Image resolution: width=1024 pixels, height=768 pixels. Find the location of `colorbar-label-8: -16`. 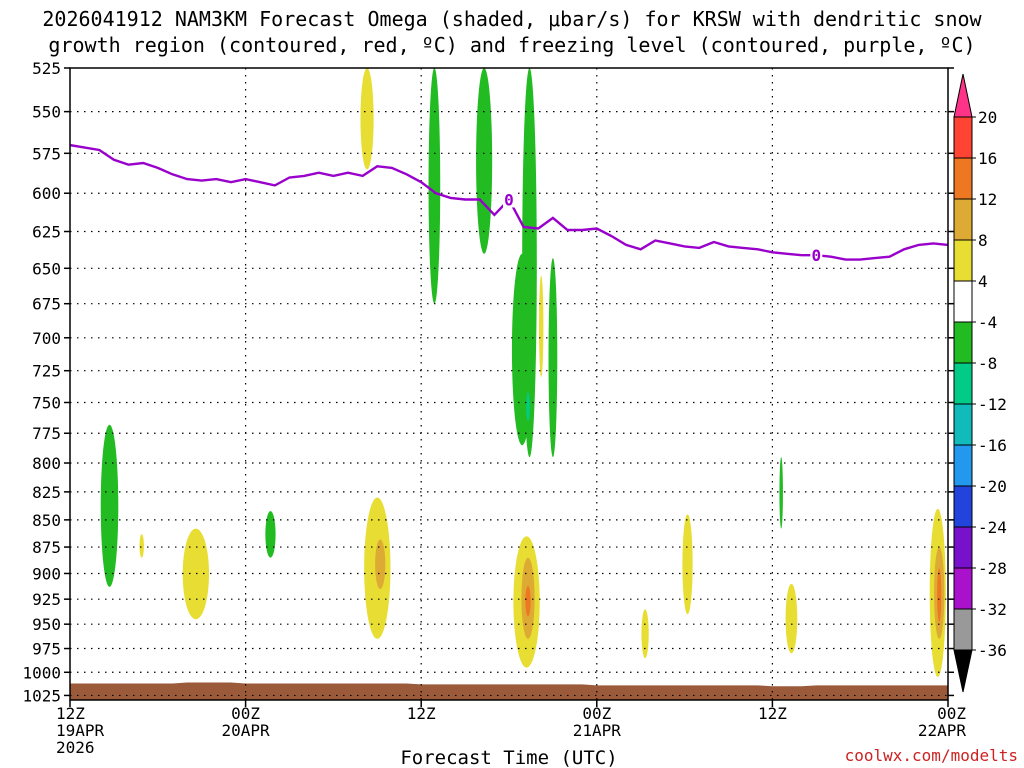

colorbar-label-8: -16 is located at coordinates (992, 445).